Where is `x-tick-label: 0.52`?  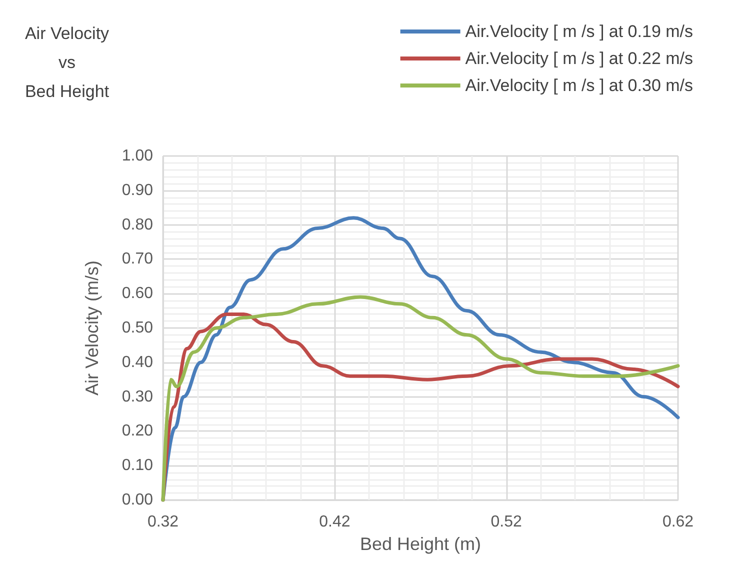 x-tick-label: 0.52 is located at coordinates (506, 522).